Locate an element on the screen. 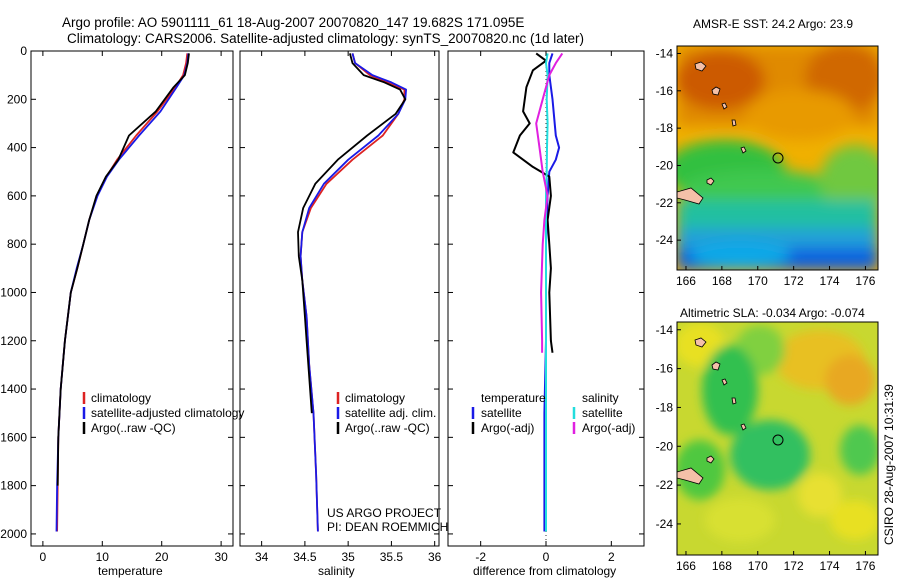 This screenshot has height=580, width=900. salinity-axis-label: salinity is located at coordinates (336, 571).